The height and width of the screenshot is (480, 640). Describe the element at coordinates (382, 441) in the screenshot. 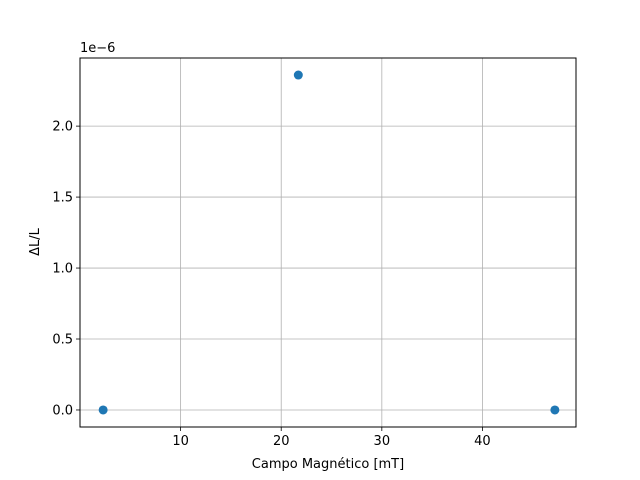

I see `x-tick-label: 30` at that location.